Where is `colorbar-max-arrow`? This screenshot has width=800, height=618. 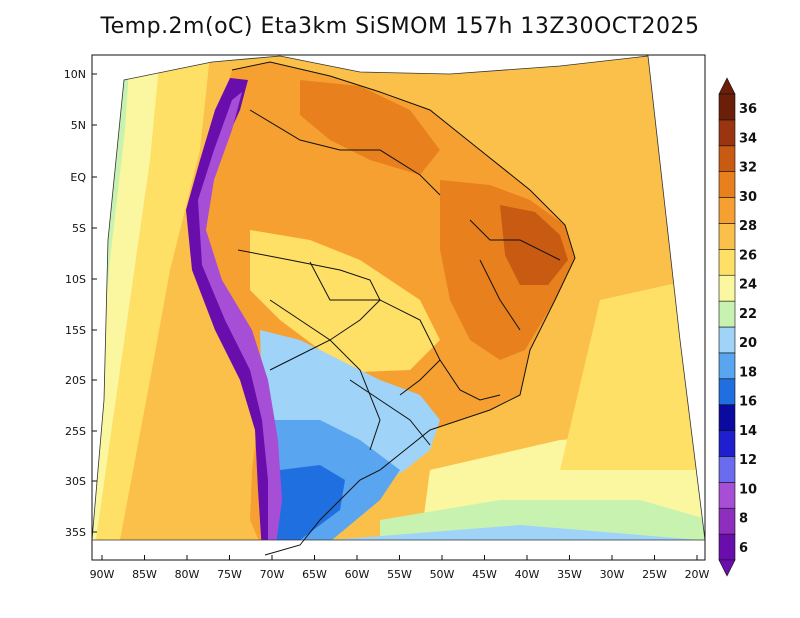 colorbar-max-arrow is located at coordinates (727, 86).